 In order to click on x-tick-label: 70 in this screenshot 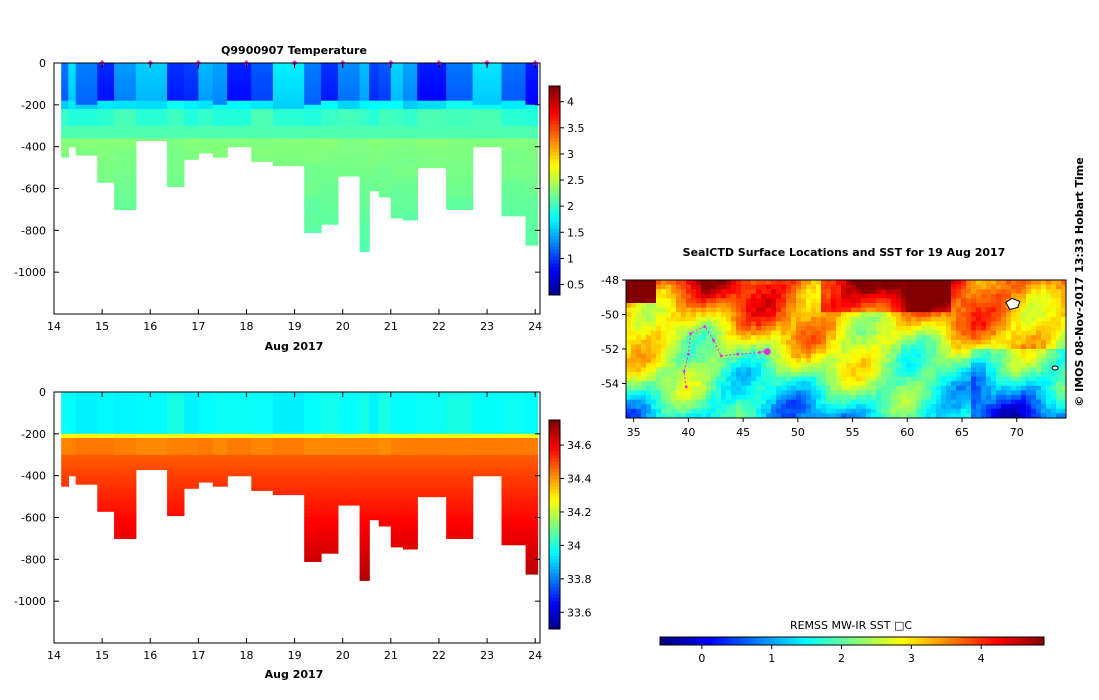, I will do `click(1017, 432)`.